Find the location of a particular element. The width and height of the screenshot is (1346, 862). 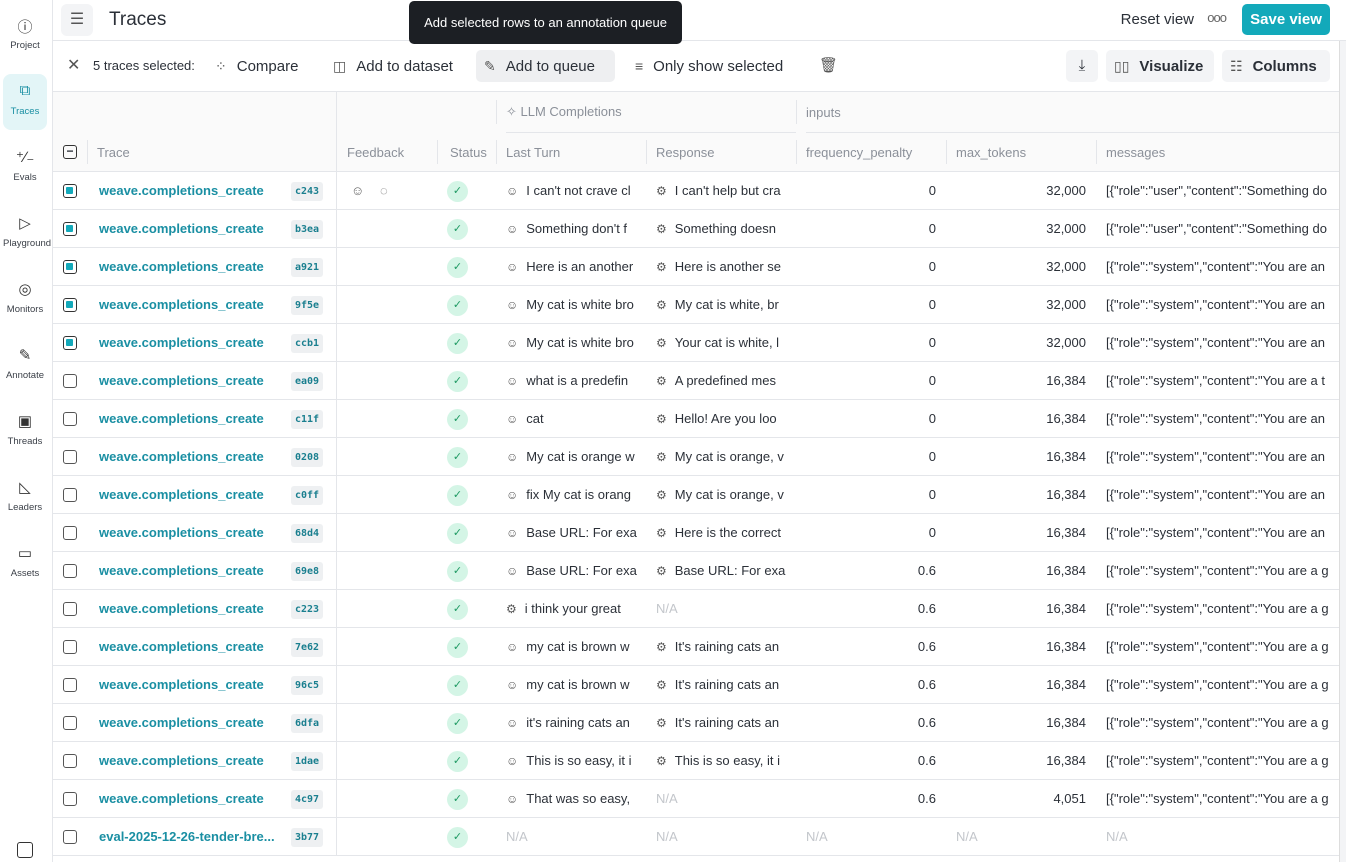

scrollbar is located at coordinates (1342, 451).